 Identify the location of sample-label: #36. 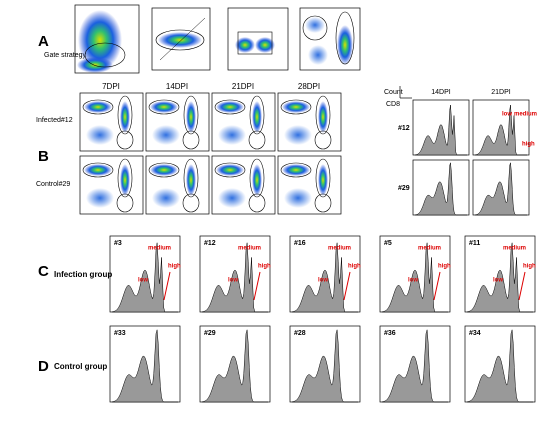
(390, 333).